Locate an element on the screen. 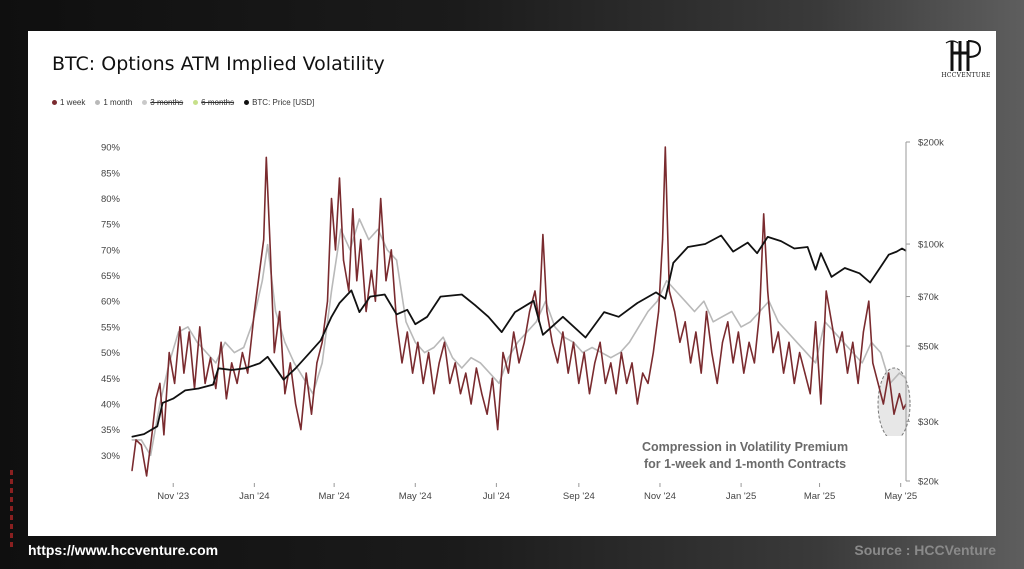 The height and width of the screenshot is (569, 1024). legend-item-1-week: 1 week is located at coordinates (68, 102).